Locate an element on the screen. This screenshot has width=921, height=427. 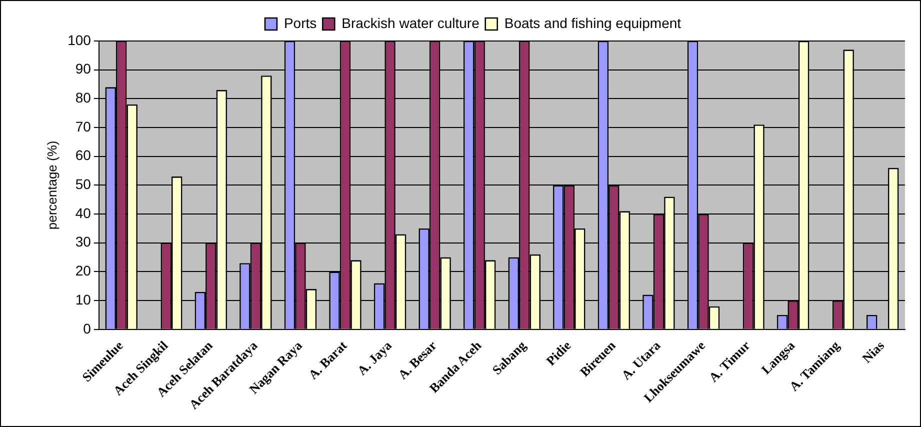
y-tick-label: 80 is located at coordinates (83, 98).